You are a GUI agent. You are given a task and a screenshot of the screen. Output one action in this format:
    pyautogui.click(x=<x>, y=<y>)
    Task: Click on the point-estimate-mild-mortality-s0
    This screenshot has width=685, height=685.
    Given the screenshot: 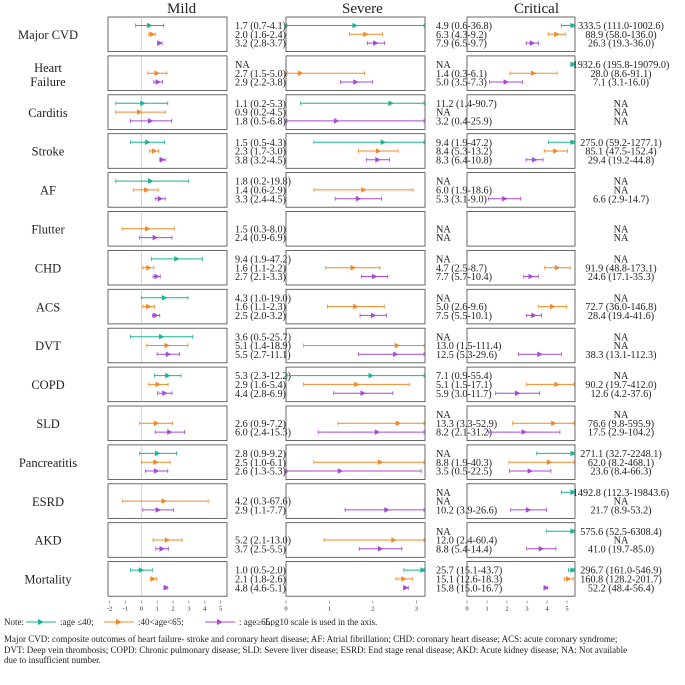 What is the action you would take?
    pyautogui.click(x=141, y=570)
    